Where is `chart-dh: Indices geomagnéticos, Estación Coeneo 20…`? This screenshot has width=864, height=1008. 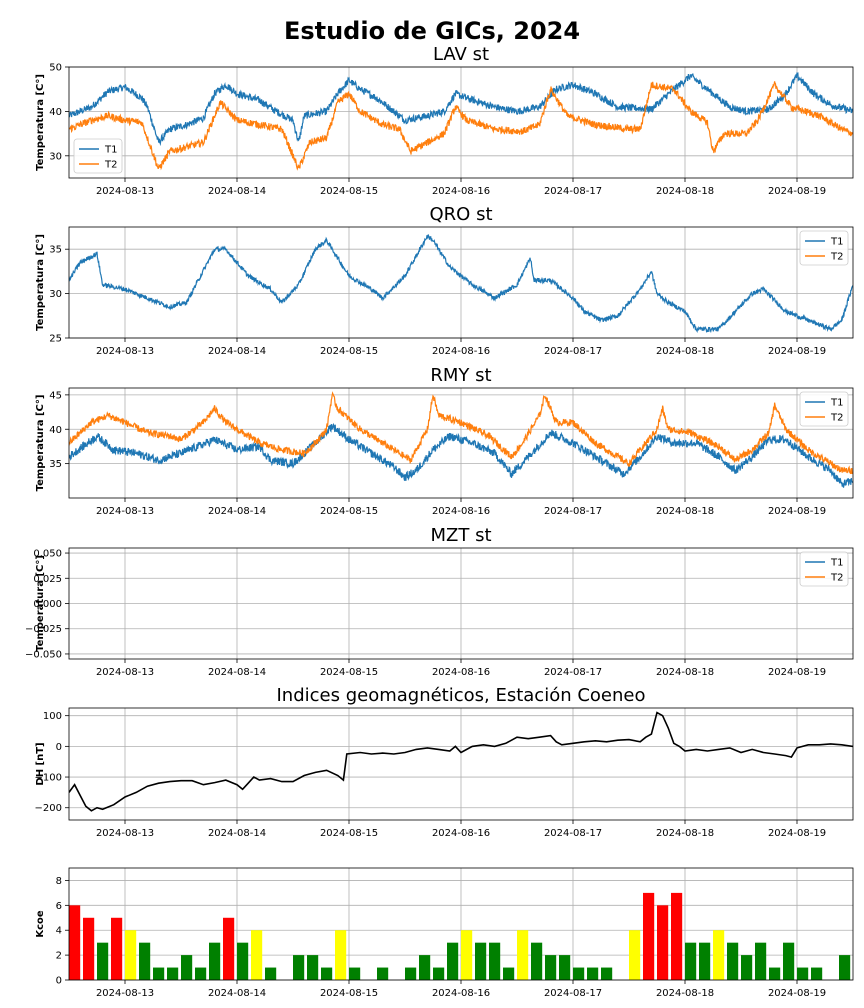
chart-dh: Indices geomagnéticos, Estación Coeneo 20… is located at coordinates (444, 762).